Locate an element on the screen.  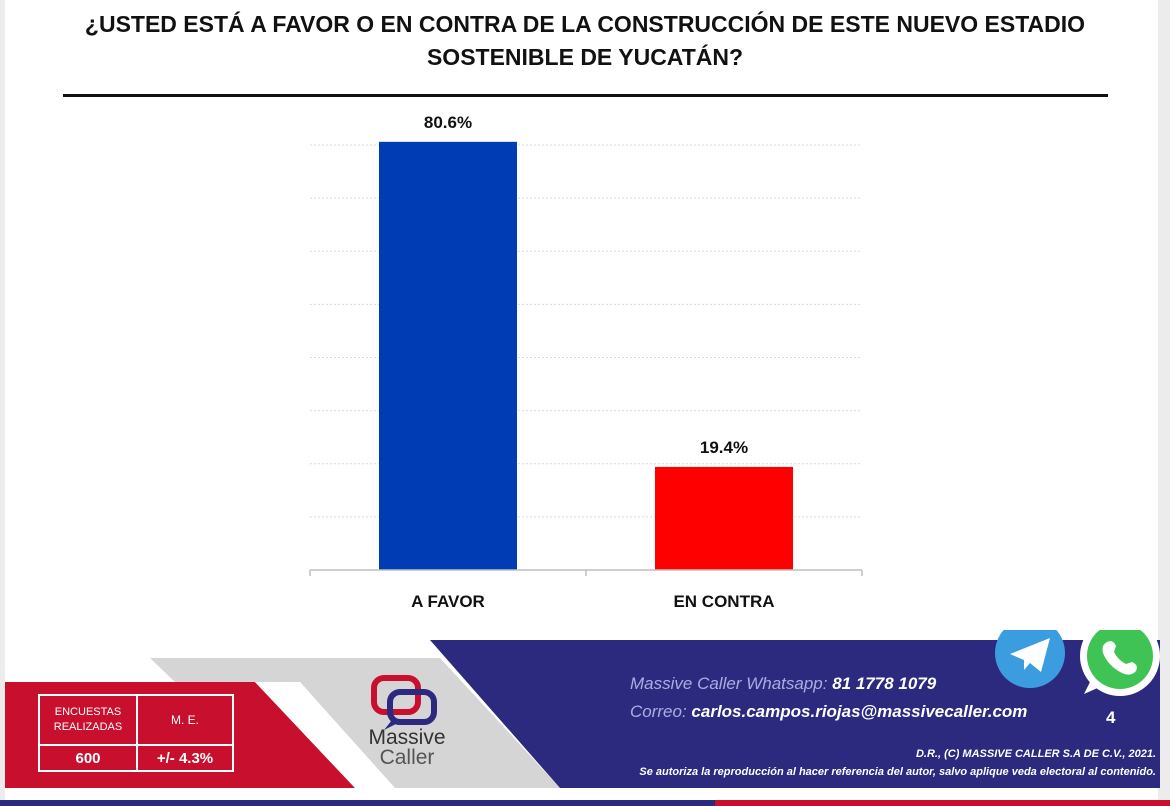
page-number: 4 is located at coordinates (1111, 717).